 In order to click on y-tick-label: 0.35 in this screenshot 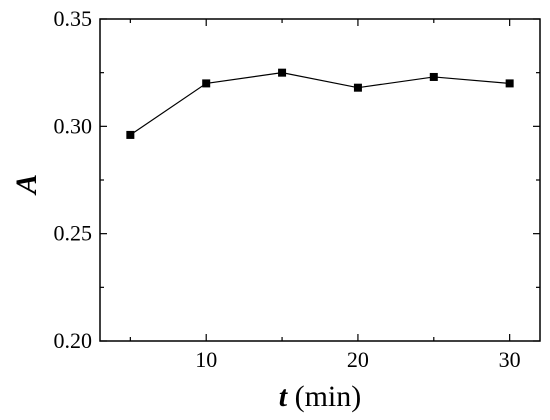, I will do `click(73, 18)`.